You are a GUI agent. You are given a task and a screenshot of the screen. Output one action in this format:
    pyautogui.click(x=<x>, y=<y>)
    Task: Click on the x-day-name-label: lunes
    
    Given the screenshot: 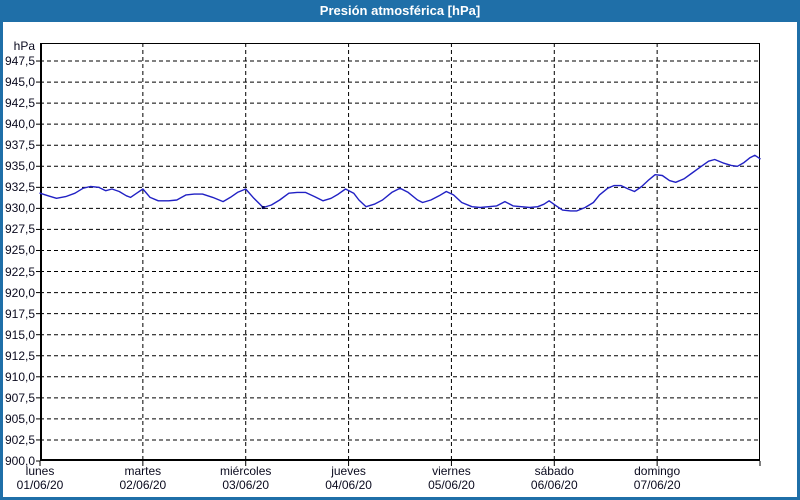 What is the action you would take?
    pyautogui.click(x=40, y=471)
    